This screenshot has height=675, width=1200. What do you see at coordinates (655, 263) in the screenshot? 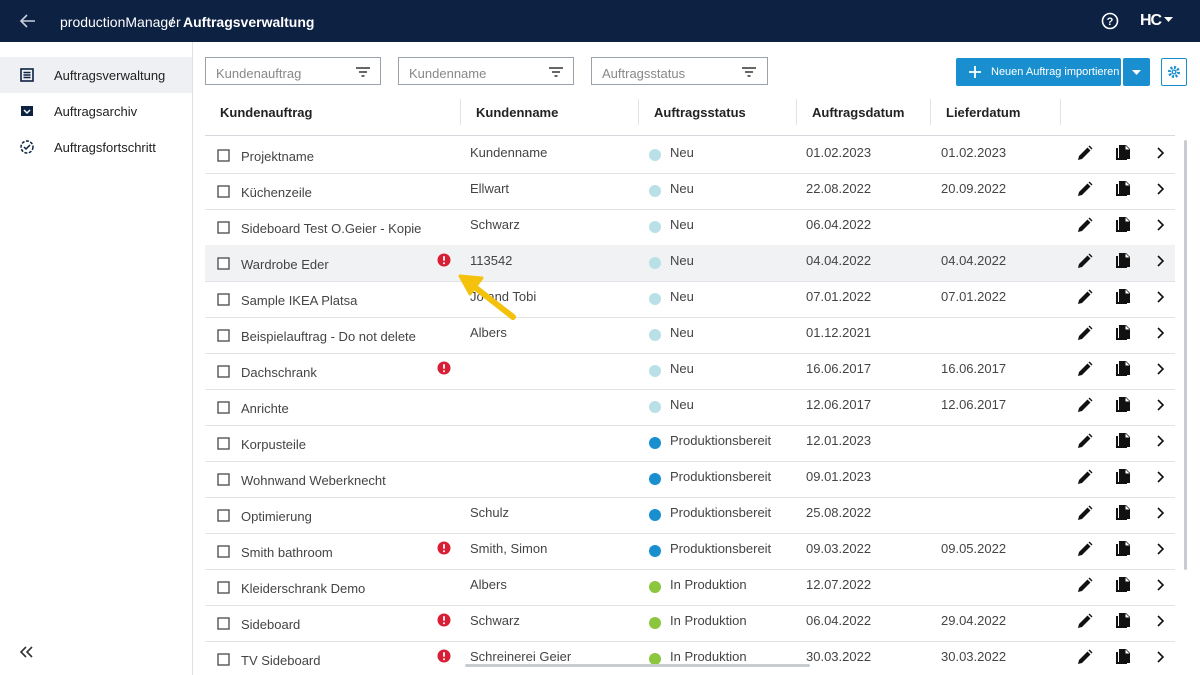
I see `status-dot` at bounding box center [655, 263].